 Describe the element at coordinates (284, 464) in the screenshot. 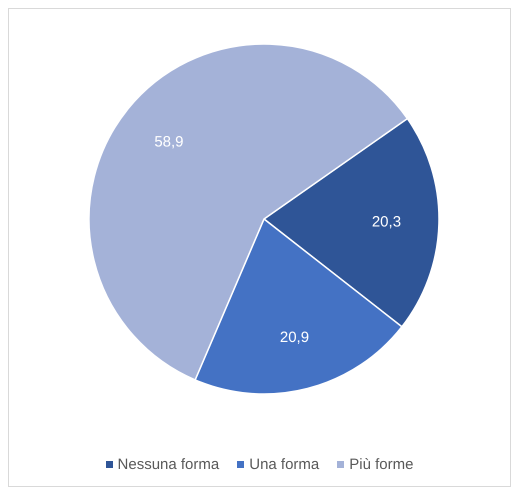

I see `legend-label: Una forma` at that location.